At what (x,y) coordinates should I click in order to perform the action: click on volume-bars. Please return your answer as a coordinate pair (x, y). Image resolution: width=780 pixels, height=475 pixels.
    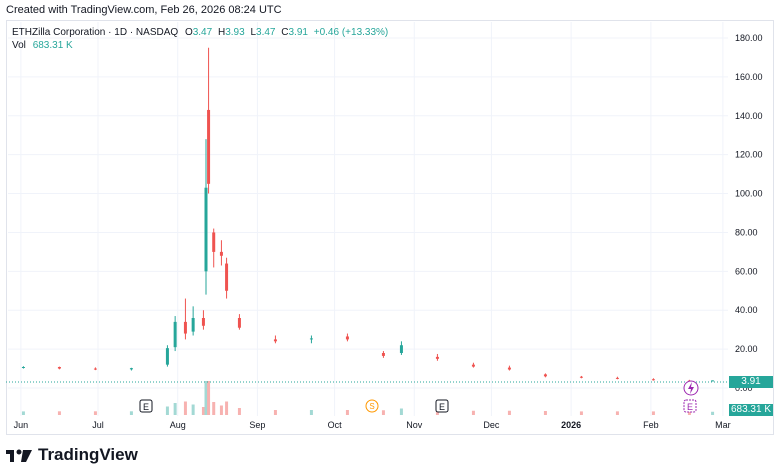
    Looking at the image, I should click on (368, 398).